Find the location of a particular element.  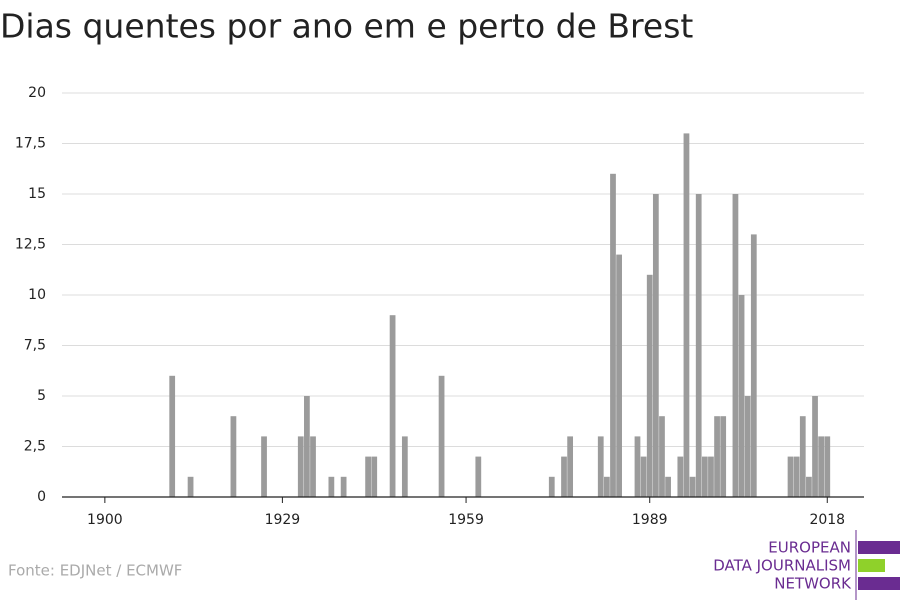

x-tick-label: 2018 is located at coordinates (827, 520).